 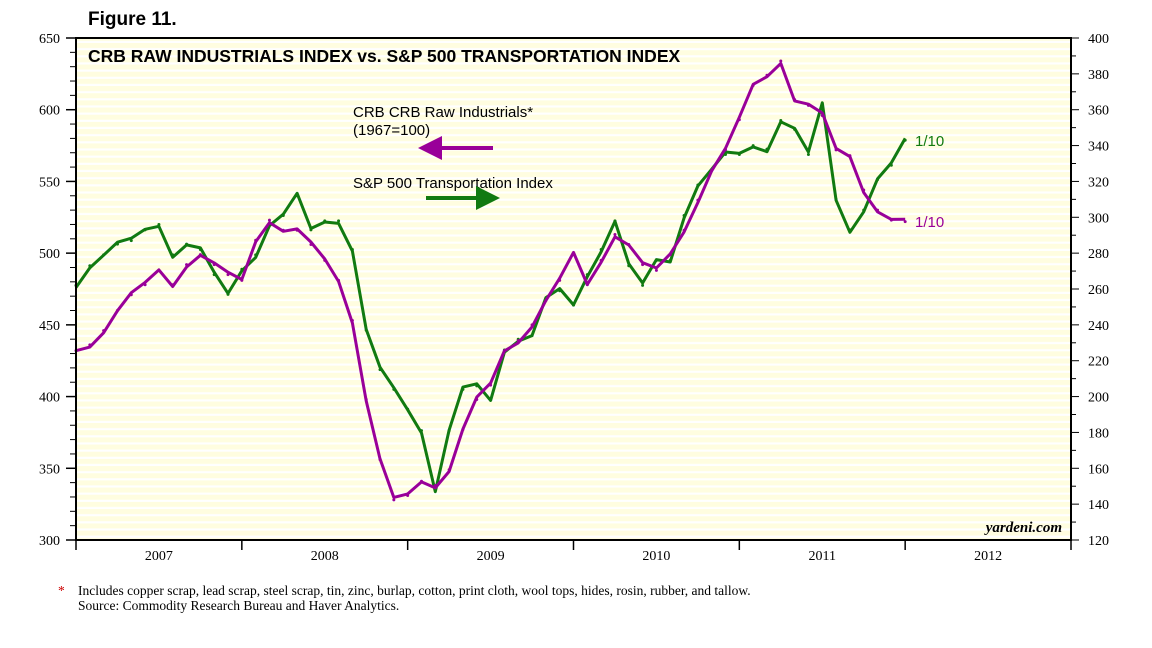 I want to click on right-axis-tick-label: 340, so click(x=1098, y=147).